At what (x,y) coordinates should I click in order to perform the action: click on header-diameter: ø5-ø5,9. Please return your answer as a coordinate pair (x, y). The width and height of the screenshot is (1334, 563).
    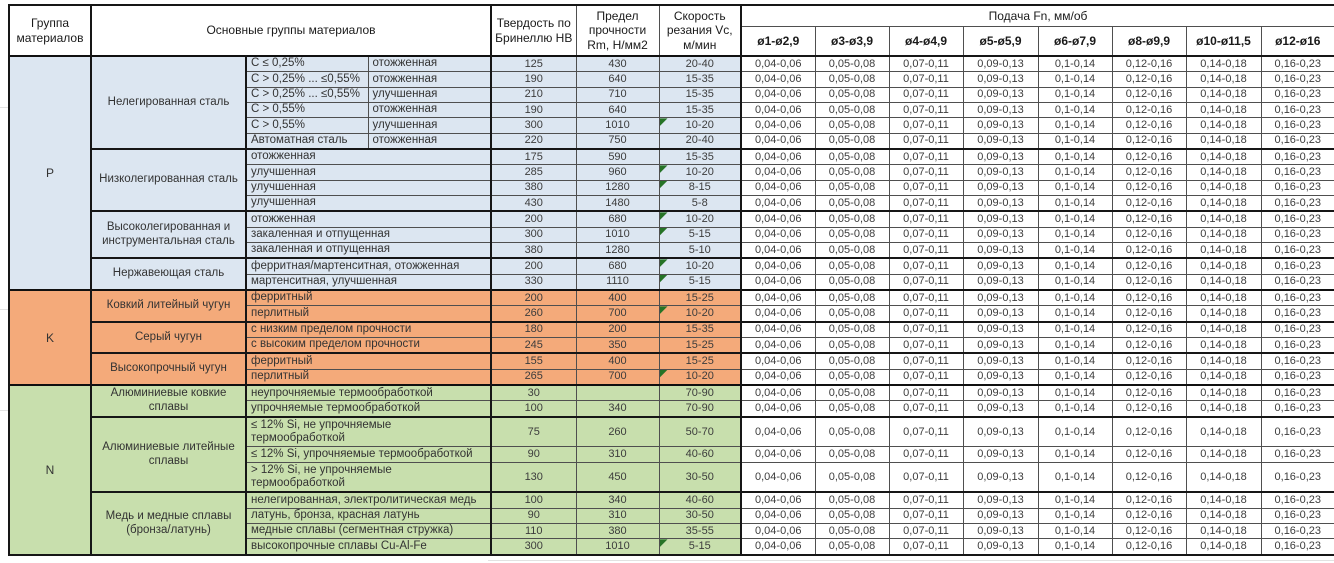
    Looking at the image, I should click on (1000, 41).